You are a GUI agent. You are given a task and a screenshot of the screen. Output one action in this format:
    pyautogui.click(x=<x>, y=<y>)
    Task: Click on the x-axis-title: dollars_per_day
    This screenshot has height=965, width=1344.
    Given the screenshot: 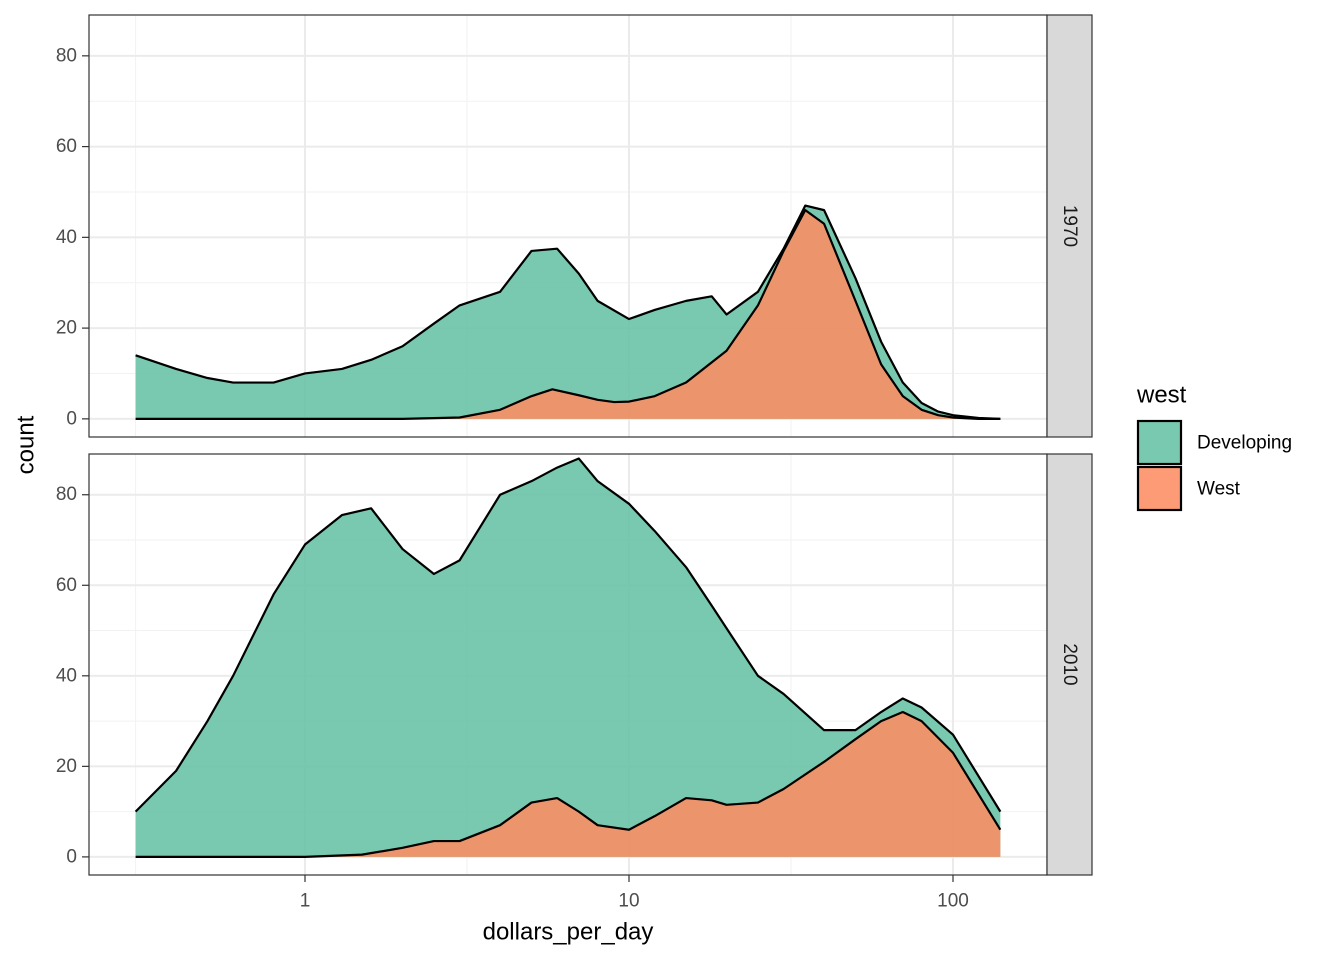 What is the action you would take?
    pyautogui.click(x=568, y=932)
    